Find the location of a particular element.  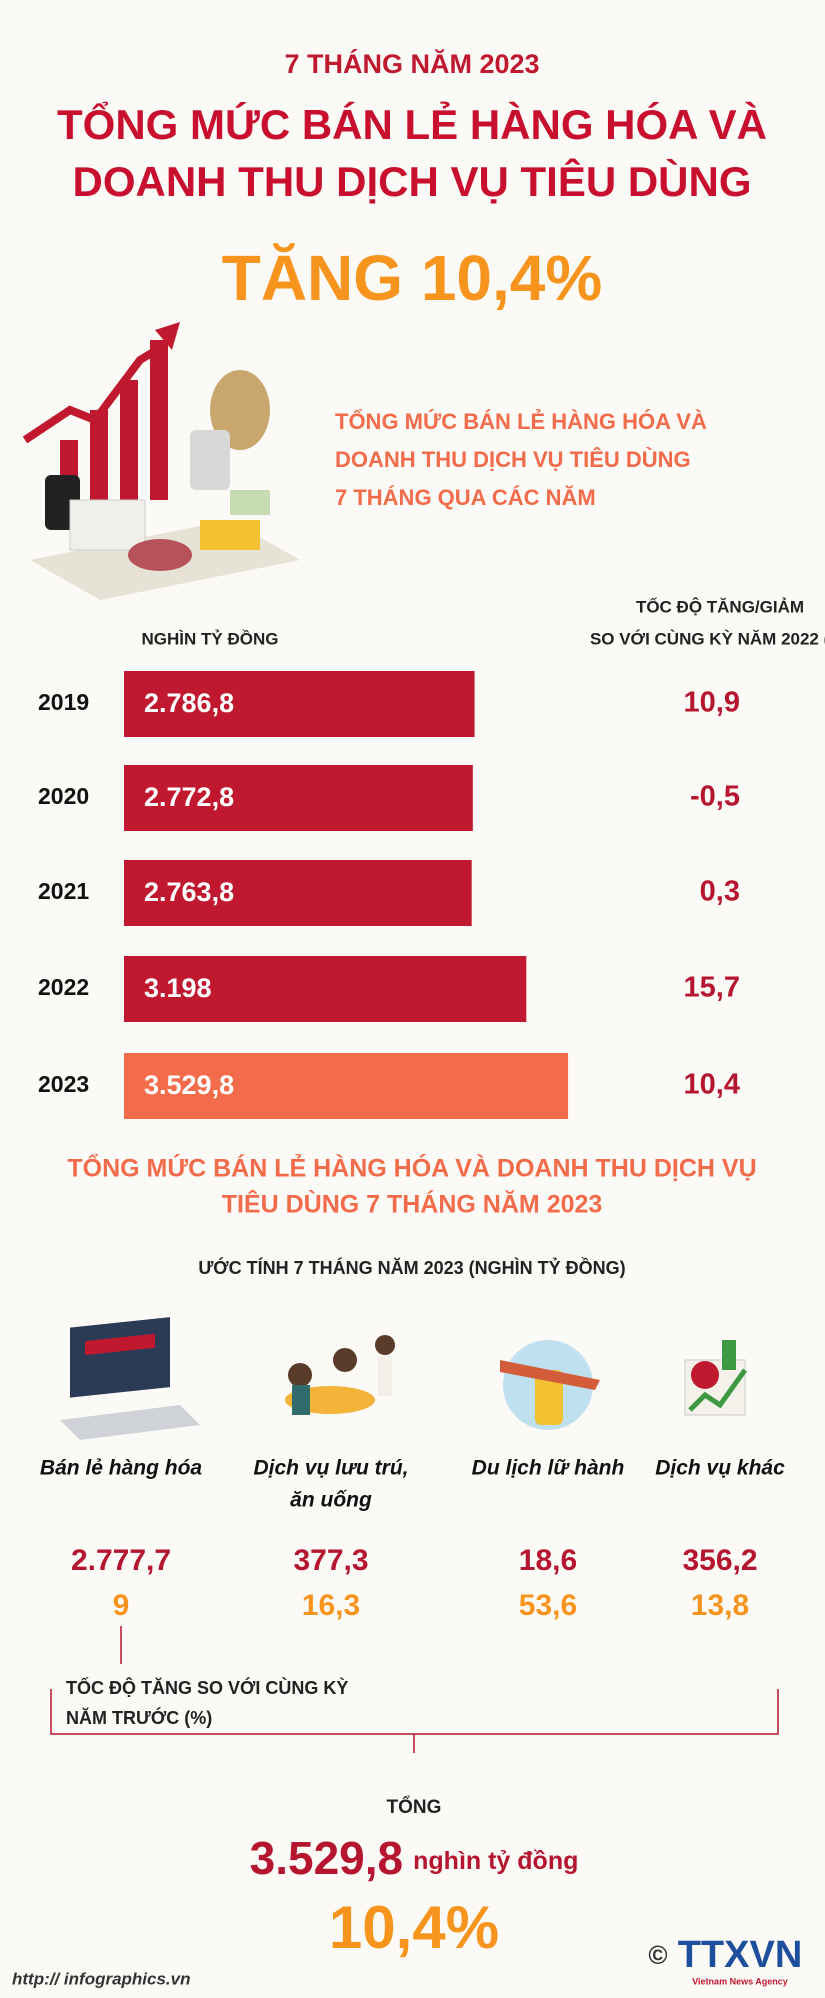

chart-title: 7 THÁNG QUA CÁC NĂM is located at coordinates (465, 497).